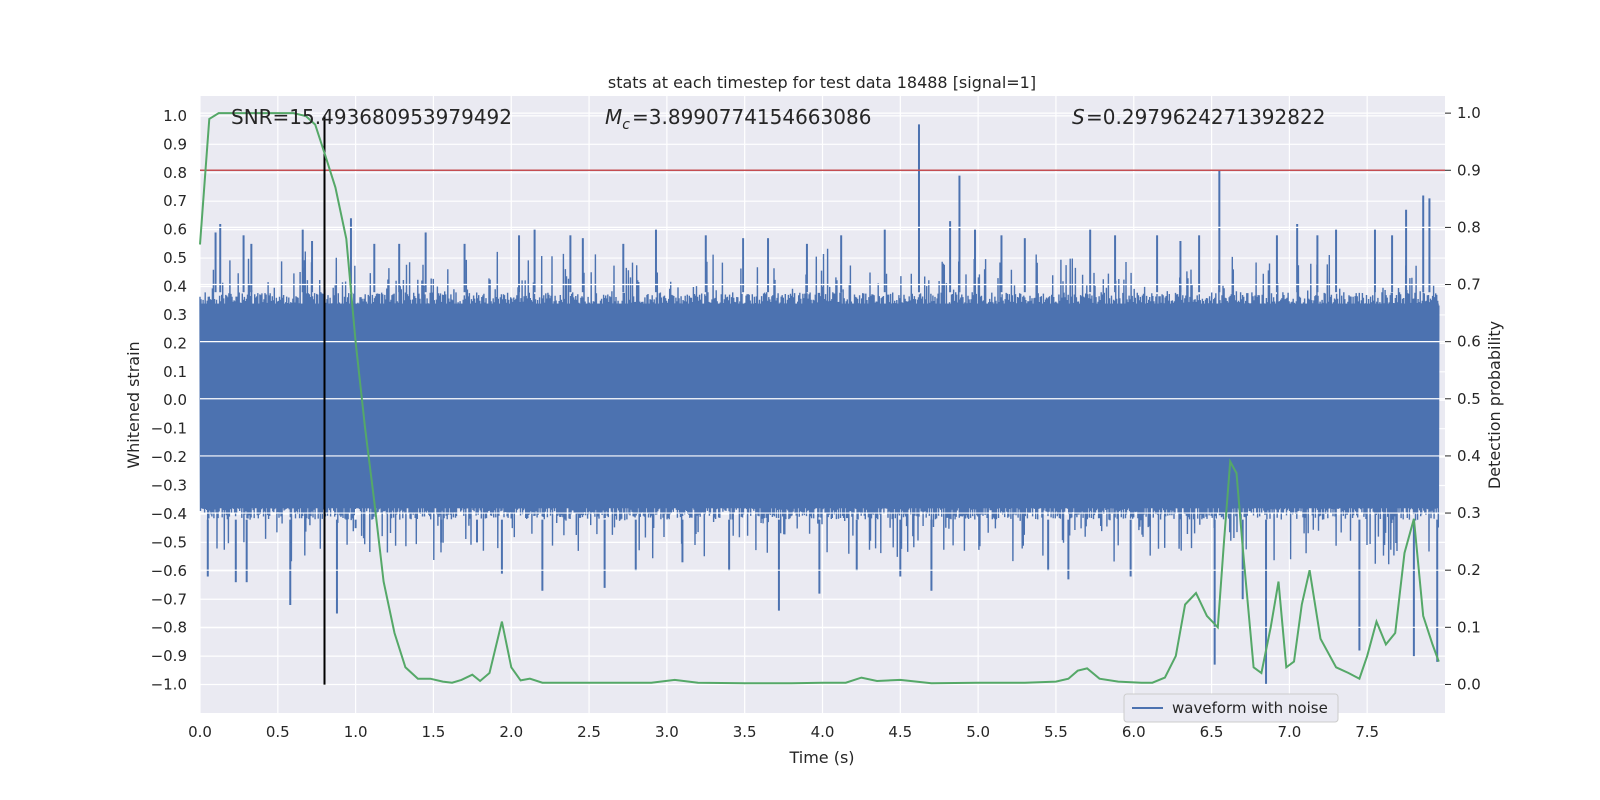  Describe the element at coordinates (1469, 113) in the screenshot. I see `y-right-tick-label: 1.0` at that location.